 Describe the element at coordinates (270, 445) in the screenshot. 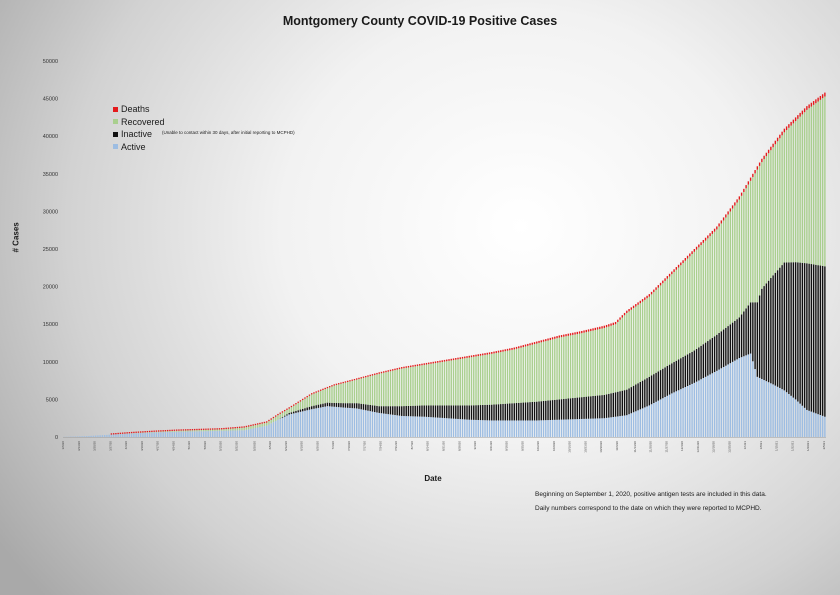

I see `x-tick-label: 6/5/20` at that location.